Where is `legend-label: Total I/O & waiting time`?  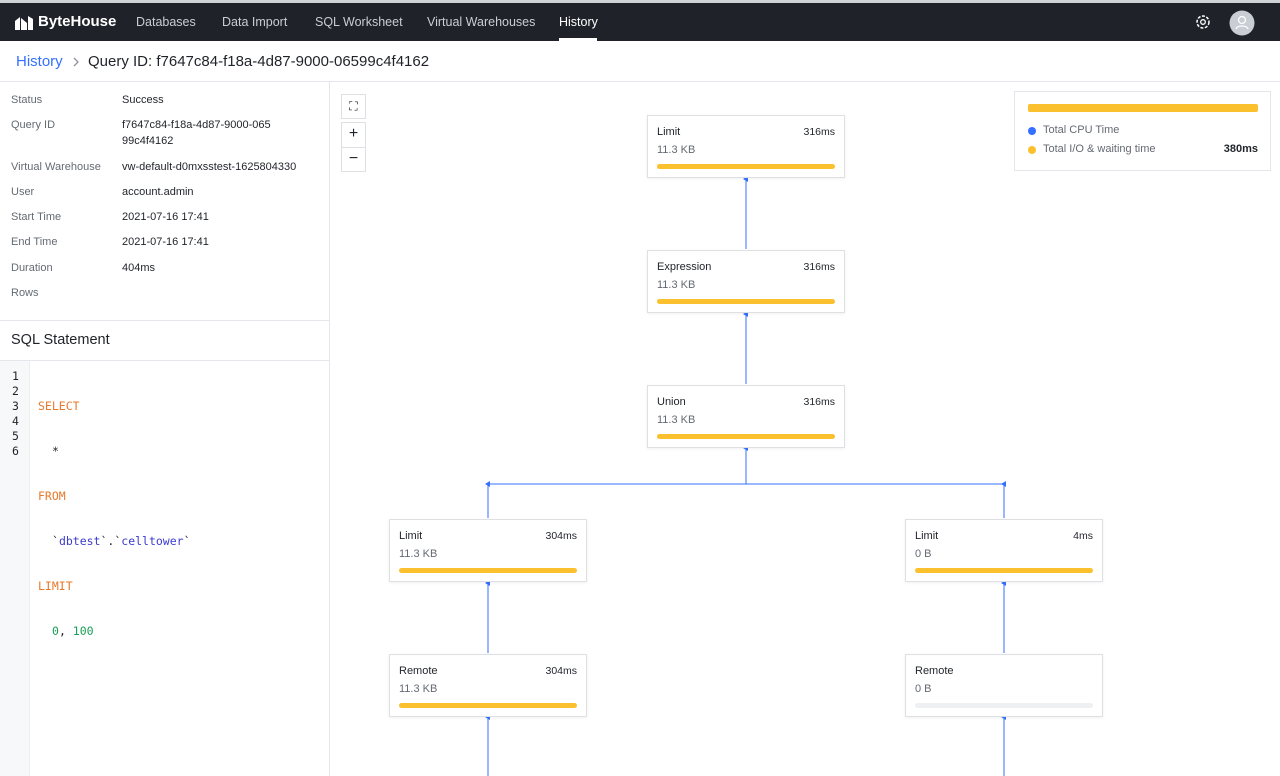 legend-label: Total I/O & waiting time is located at coordinates (1099, 149).